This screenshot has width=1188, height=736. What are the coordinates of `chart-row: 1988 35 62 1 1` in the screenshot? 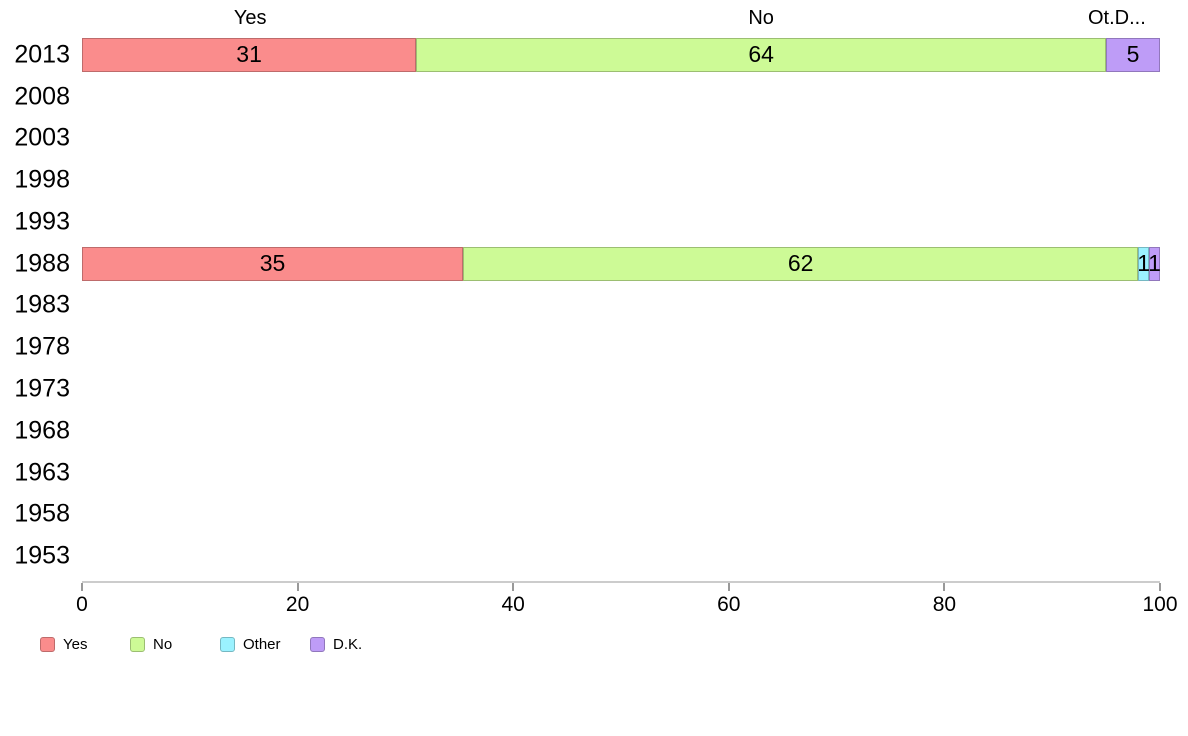 It's located at (587, 264).